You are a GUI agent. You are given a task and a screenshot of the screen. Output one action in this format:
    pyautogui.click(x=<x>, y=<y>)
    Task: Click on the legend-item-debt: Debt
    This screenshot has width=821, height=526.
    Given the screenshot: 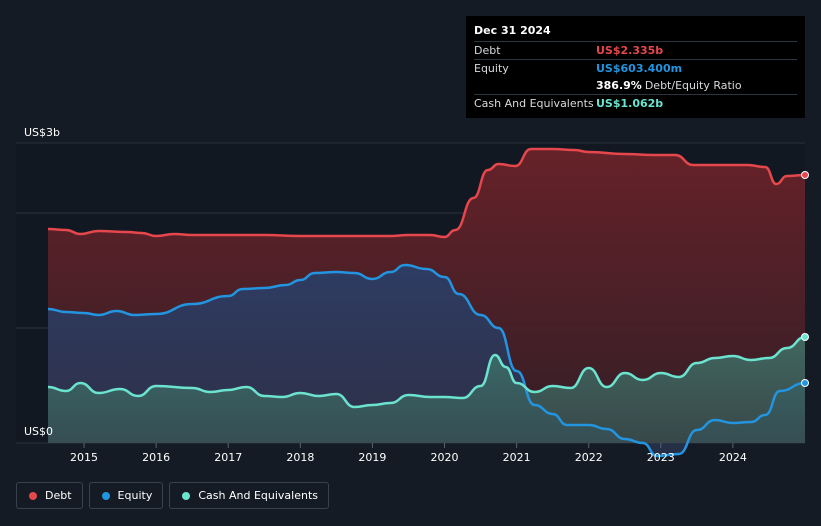 What is the action you would take?
    pyautogui.click(x=49, y=495)
    